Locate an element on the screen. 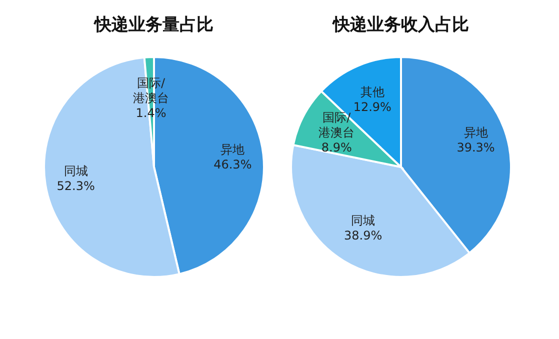  data-label: 46.3% is located at coordinates (233, 165).